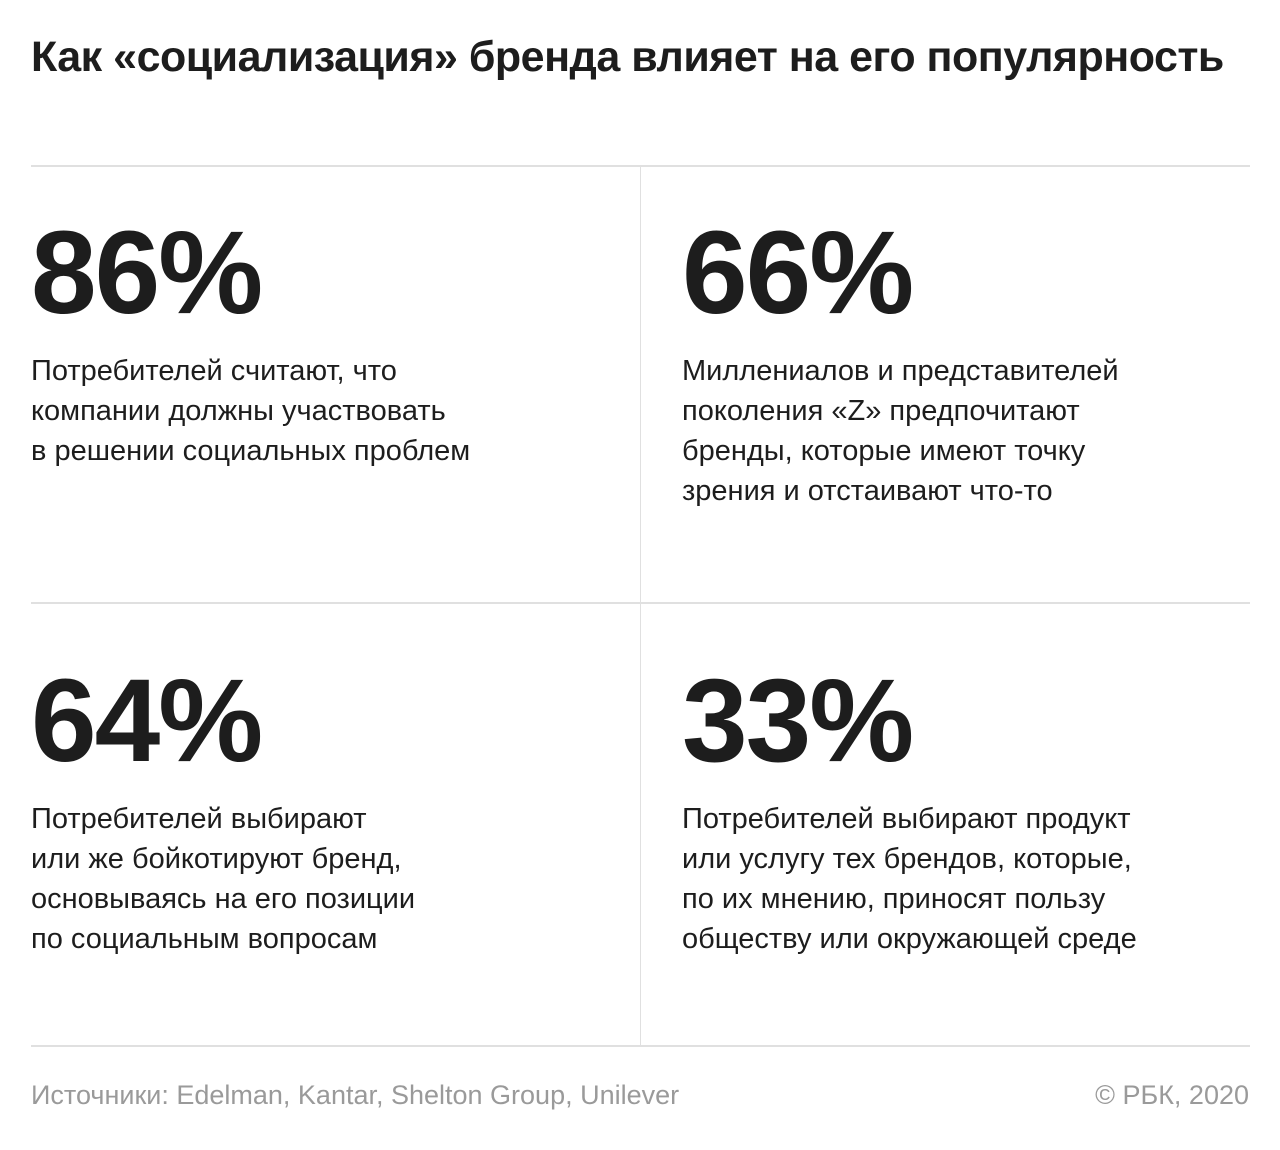 This screenshot has width=1280, height=1150. I want to click on desc-line: или услугу тех брендов, которые,, so click(907, 859).